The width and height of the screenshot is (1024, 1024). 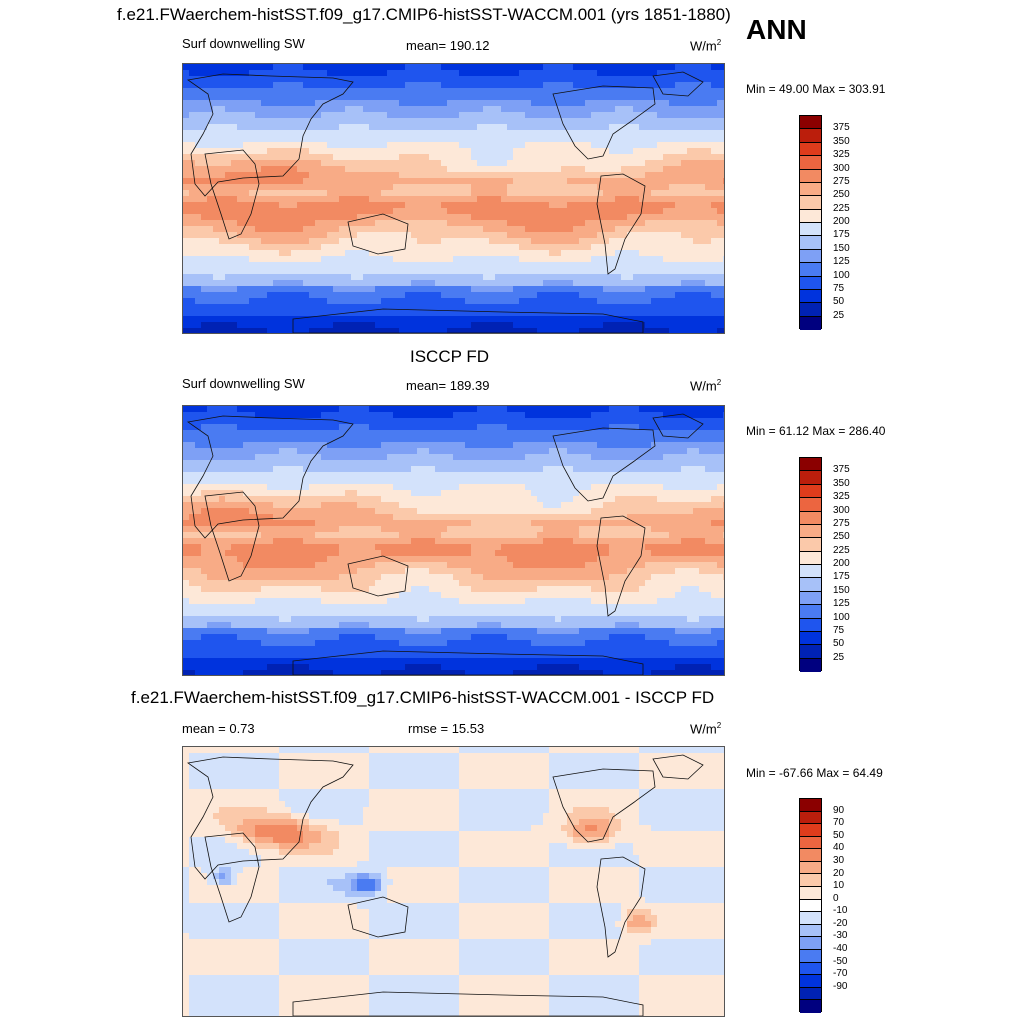 I want to click on colorbar-level-label: -40, so click(x=840, y=949).